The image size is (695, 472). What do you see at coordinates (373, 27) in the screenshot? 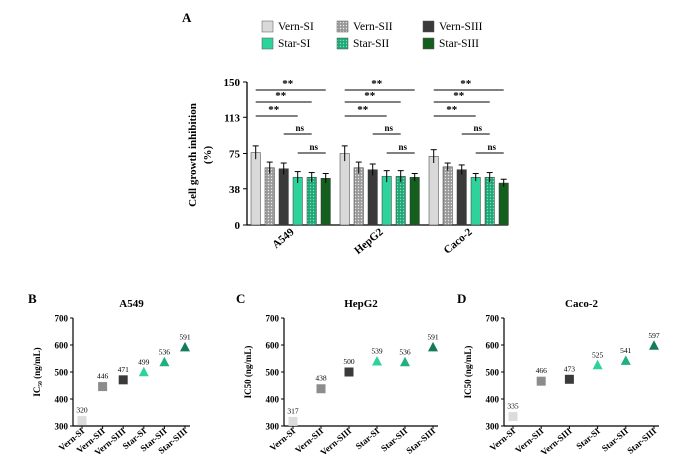
I see `legend-label: Vern-SII` at bounding box center [373, 27].